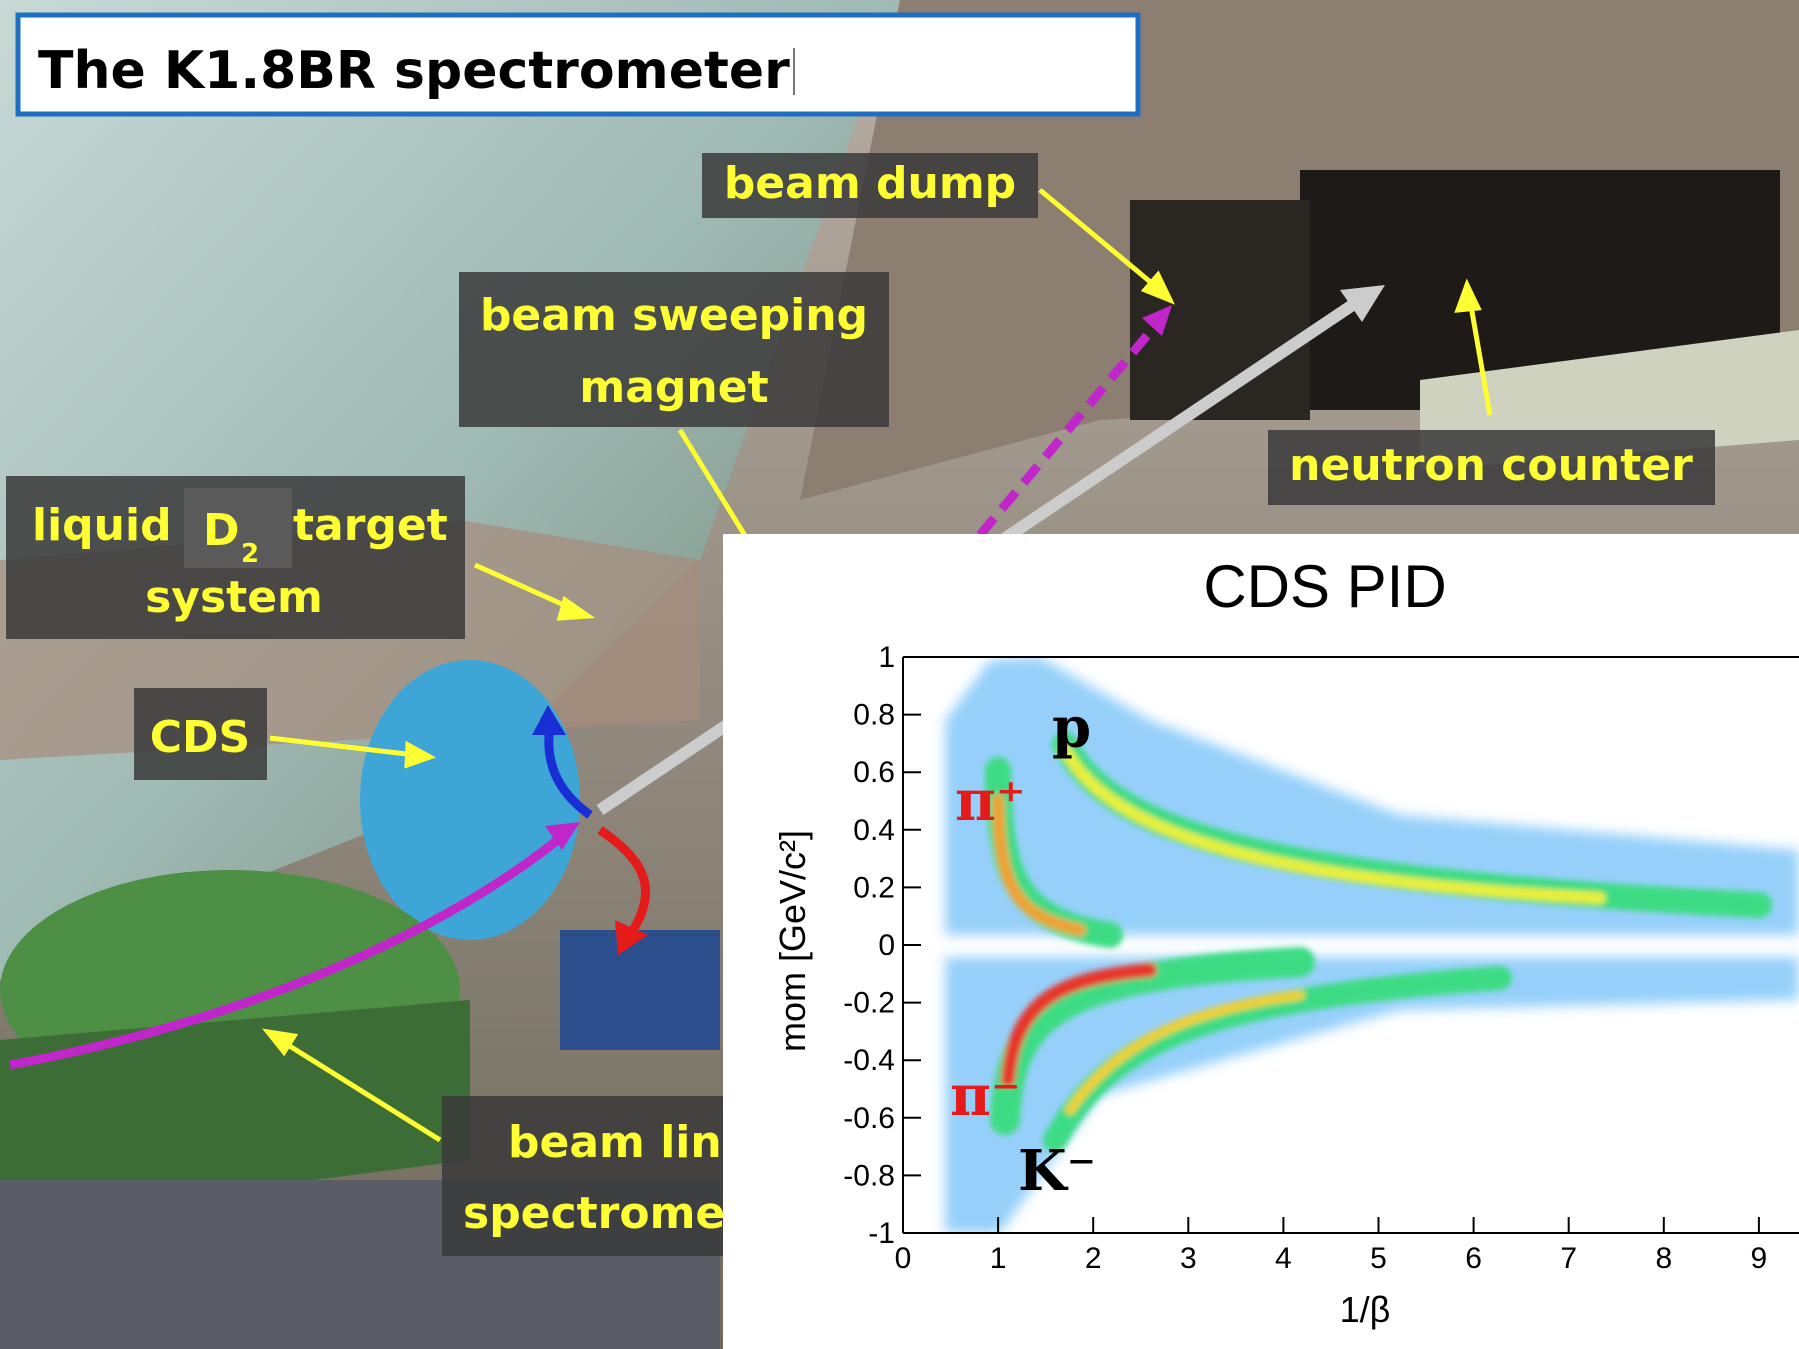 The height and width of the screenshot is (1349, 1799). I want to click on x-tick-label: 6, so click(1473, 1258).